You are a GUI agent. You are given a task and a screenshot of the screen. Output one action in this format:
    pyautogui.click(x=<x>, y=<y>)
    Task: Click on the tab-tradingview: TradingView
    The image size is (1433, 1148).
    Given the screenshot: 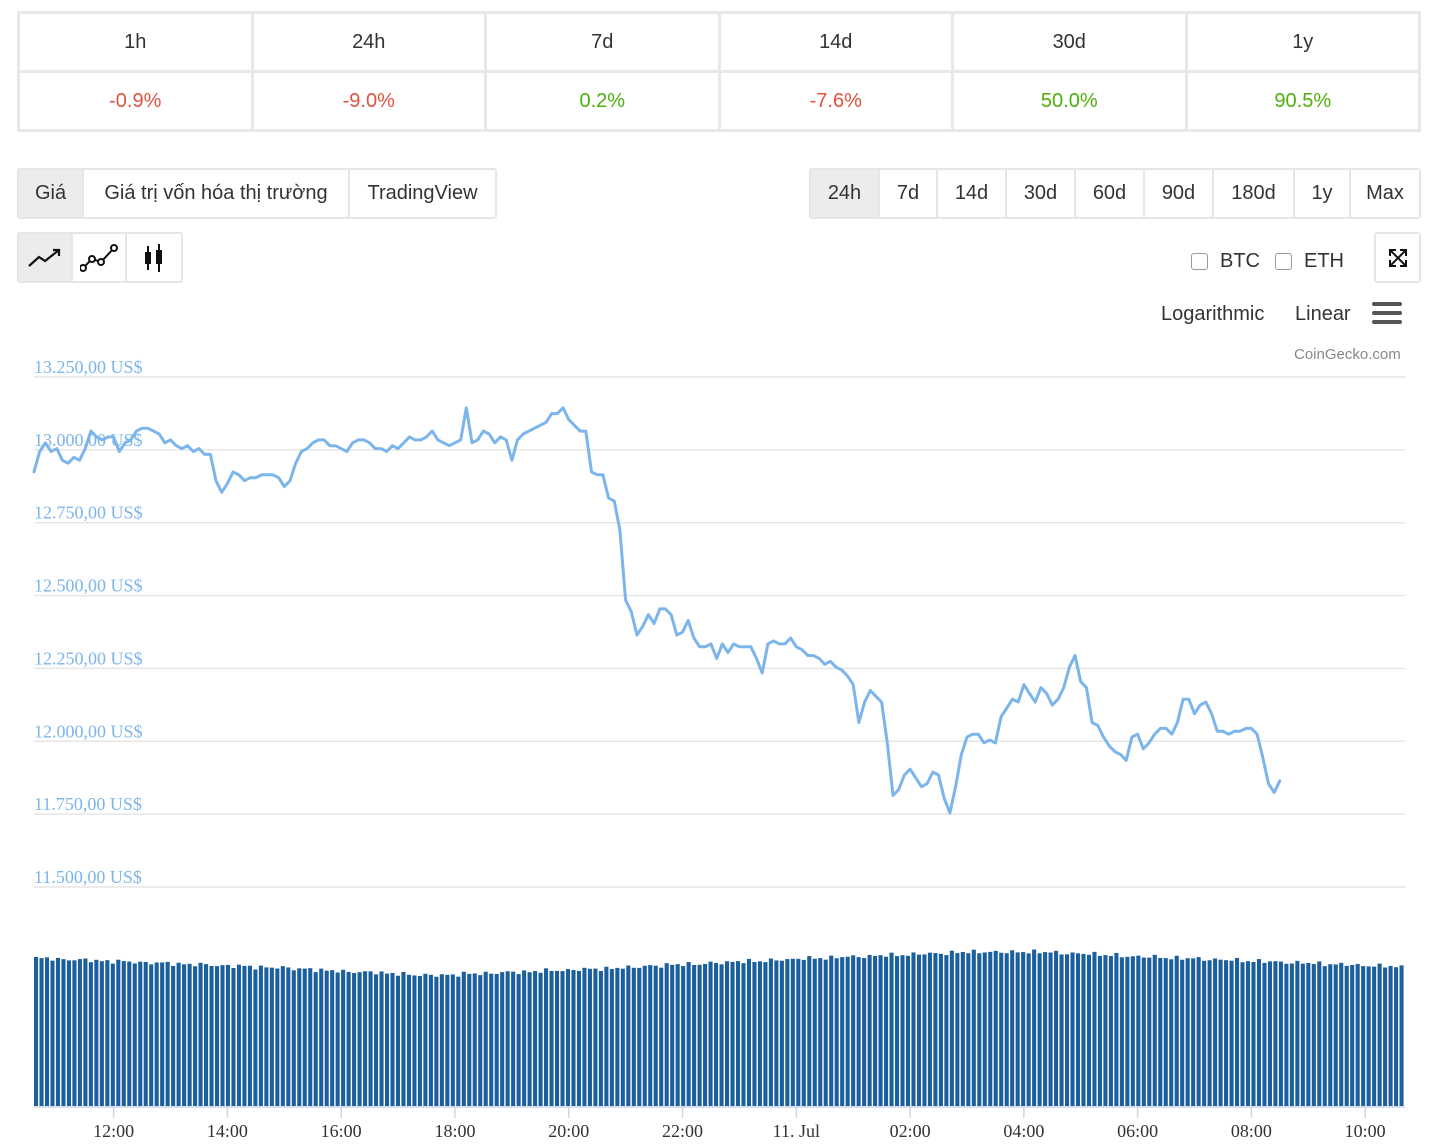 What is the action you would take?
    pyautogui.click(x=422, y=193)
    